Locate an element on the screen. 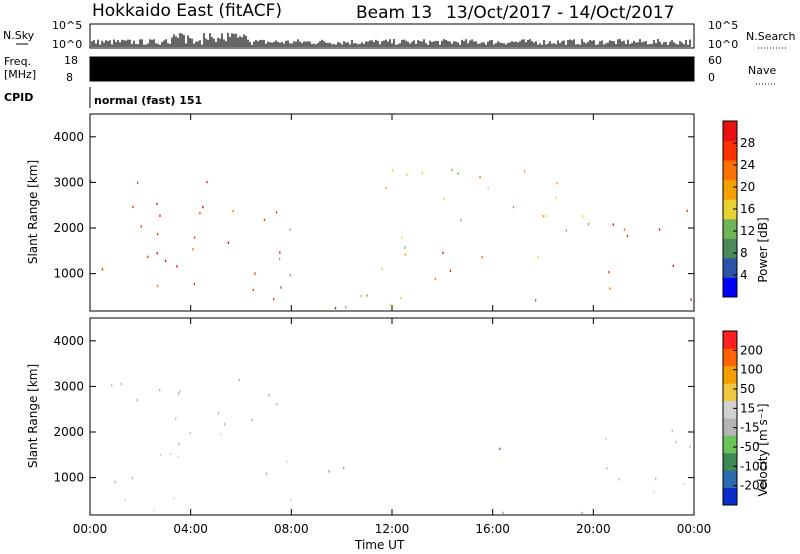 The image size is (800, 554). nsky-label: N.Sky is located at coordinates (19, 35).